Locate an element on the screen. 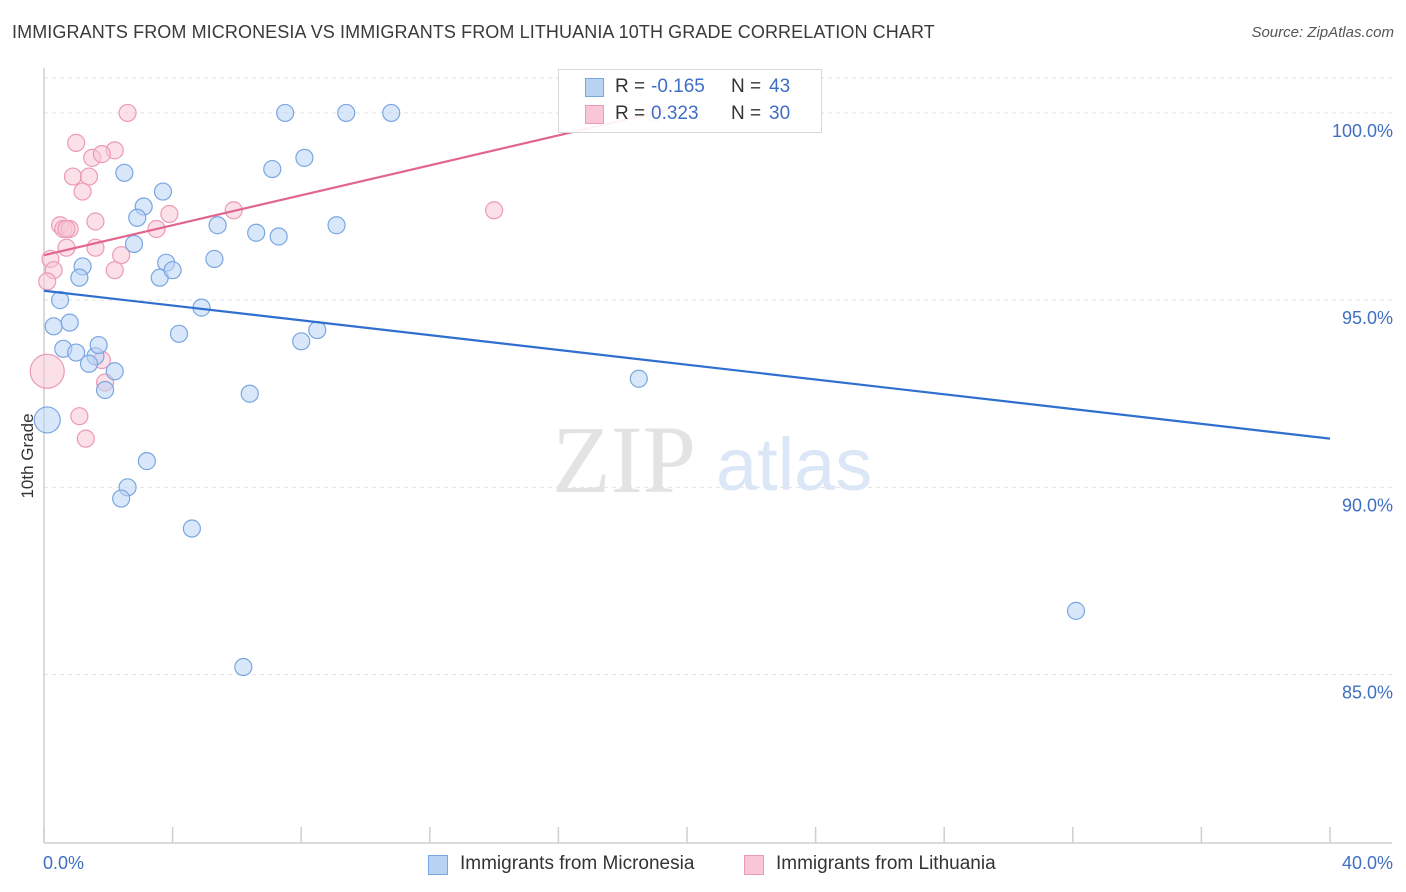 The width and height of the screenshot is (1406, 892). r-value: -0.165 is located at coordinates (678, 86).